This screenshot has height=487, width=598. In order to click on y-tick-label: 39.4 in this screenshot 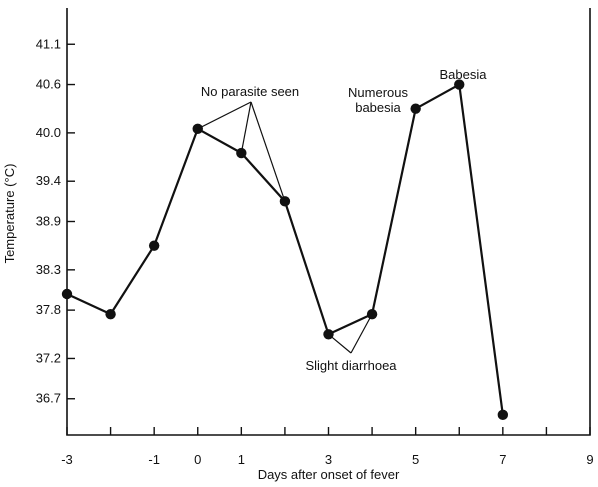, I will do `click(48, 180)`.